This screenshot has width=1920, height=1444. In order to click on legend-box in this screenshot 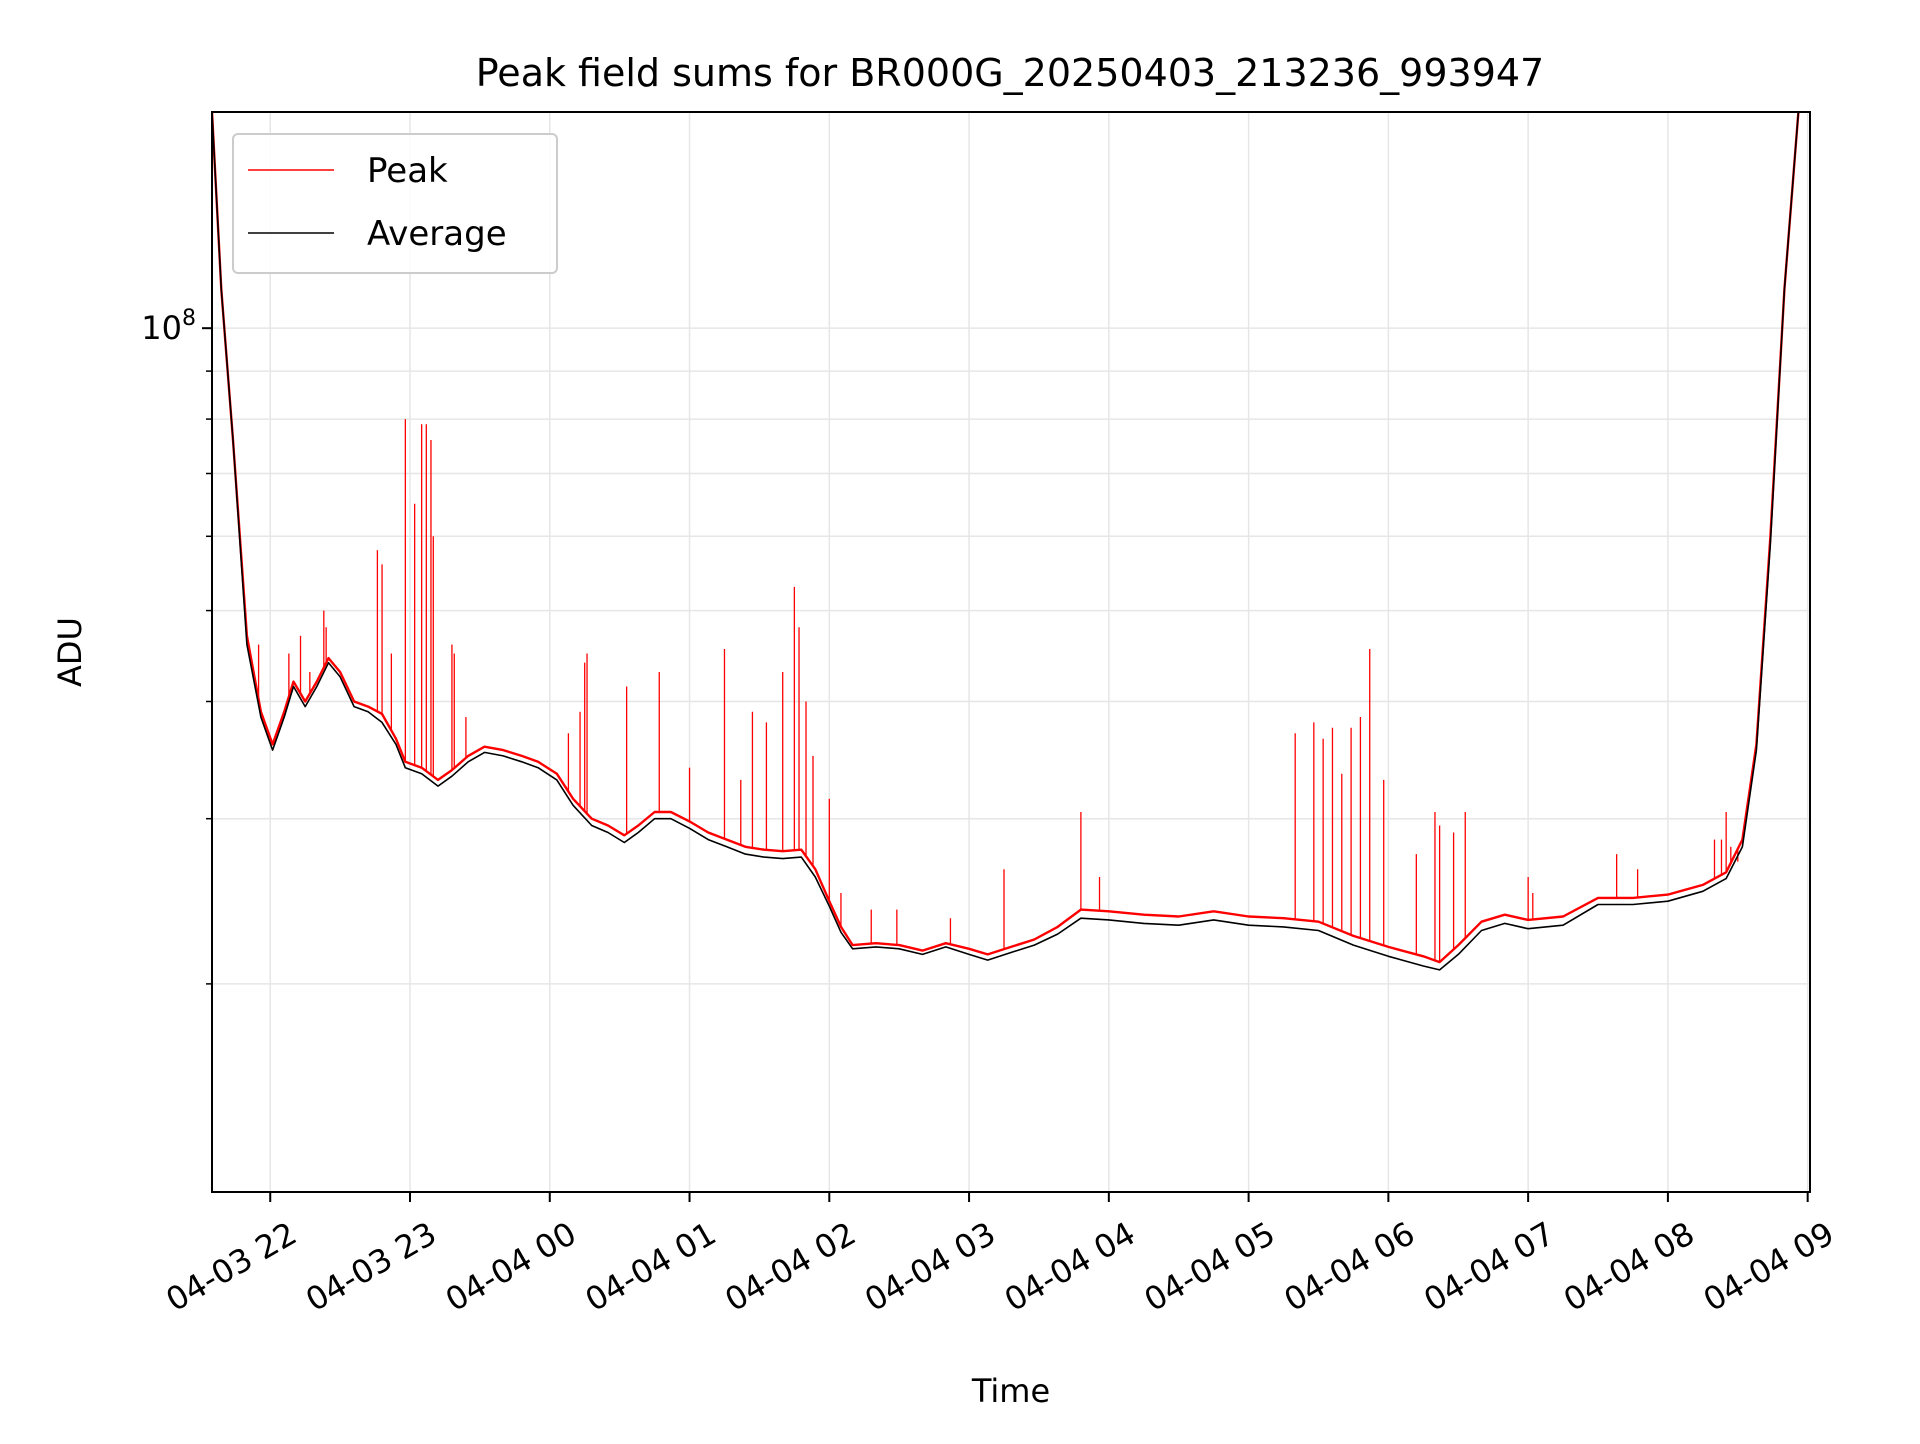, I will do `click(395, 203)`.